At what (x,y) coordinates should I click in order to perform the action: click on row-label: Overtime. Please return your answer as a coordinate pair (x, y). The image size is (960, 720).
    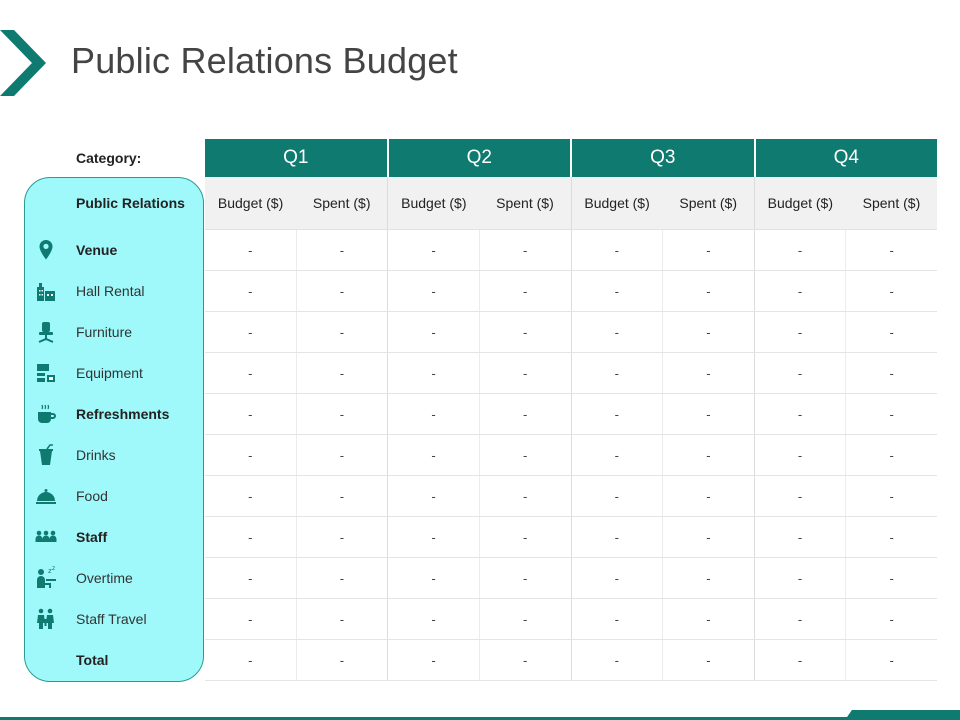
    Looking at the image, I should click on (104, 577).